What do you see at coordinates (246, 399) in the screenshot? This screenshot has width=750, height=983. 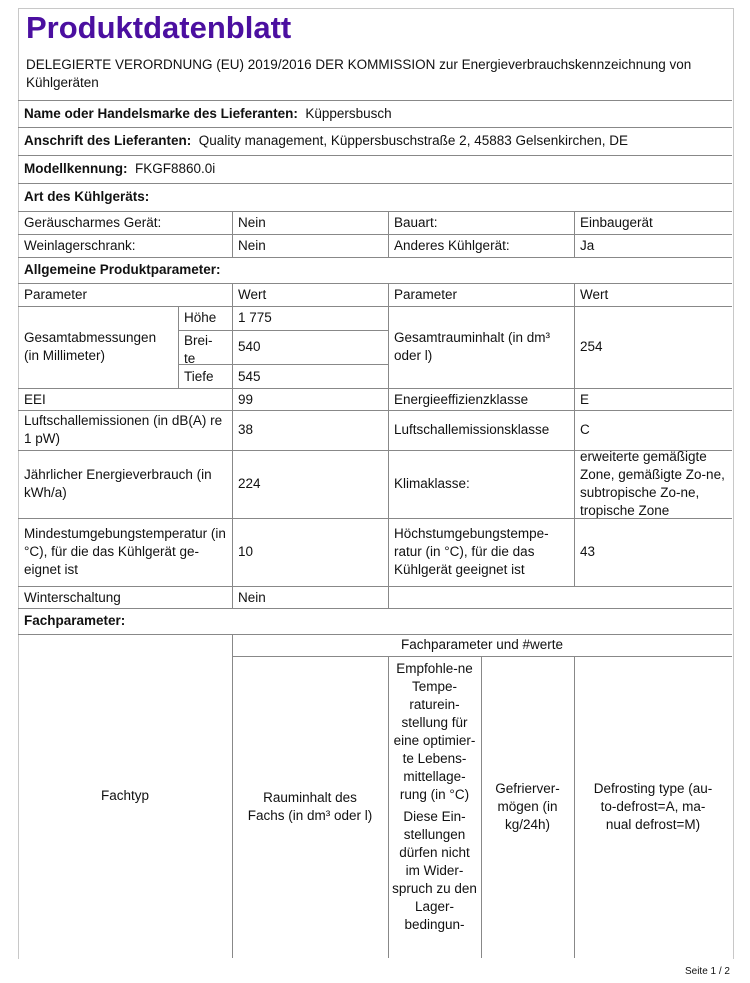 I see `eei-value: 99` at bounding box center [246, 399].